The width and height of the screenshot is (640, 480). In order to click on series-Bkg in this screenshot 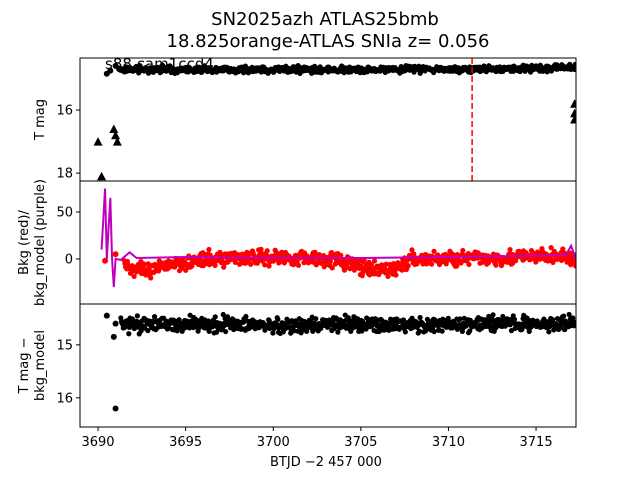, I will do `click(339, 263)`.